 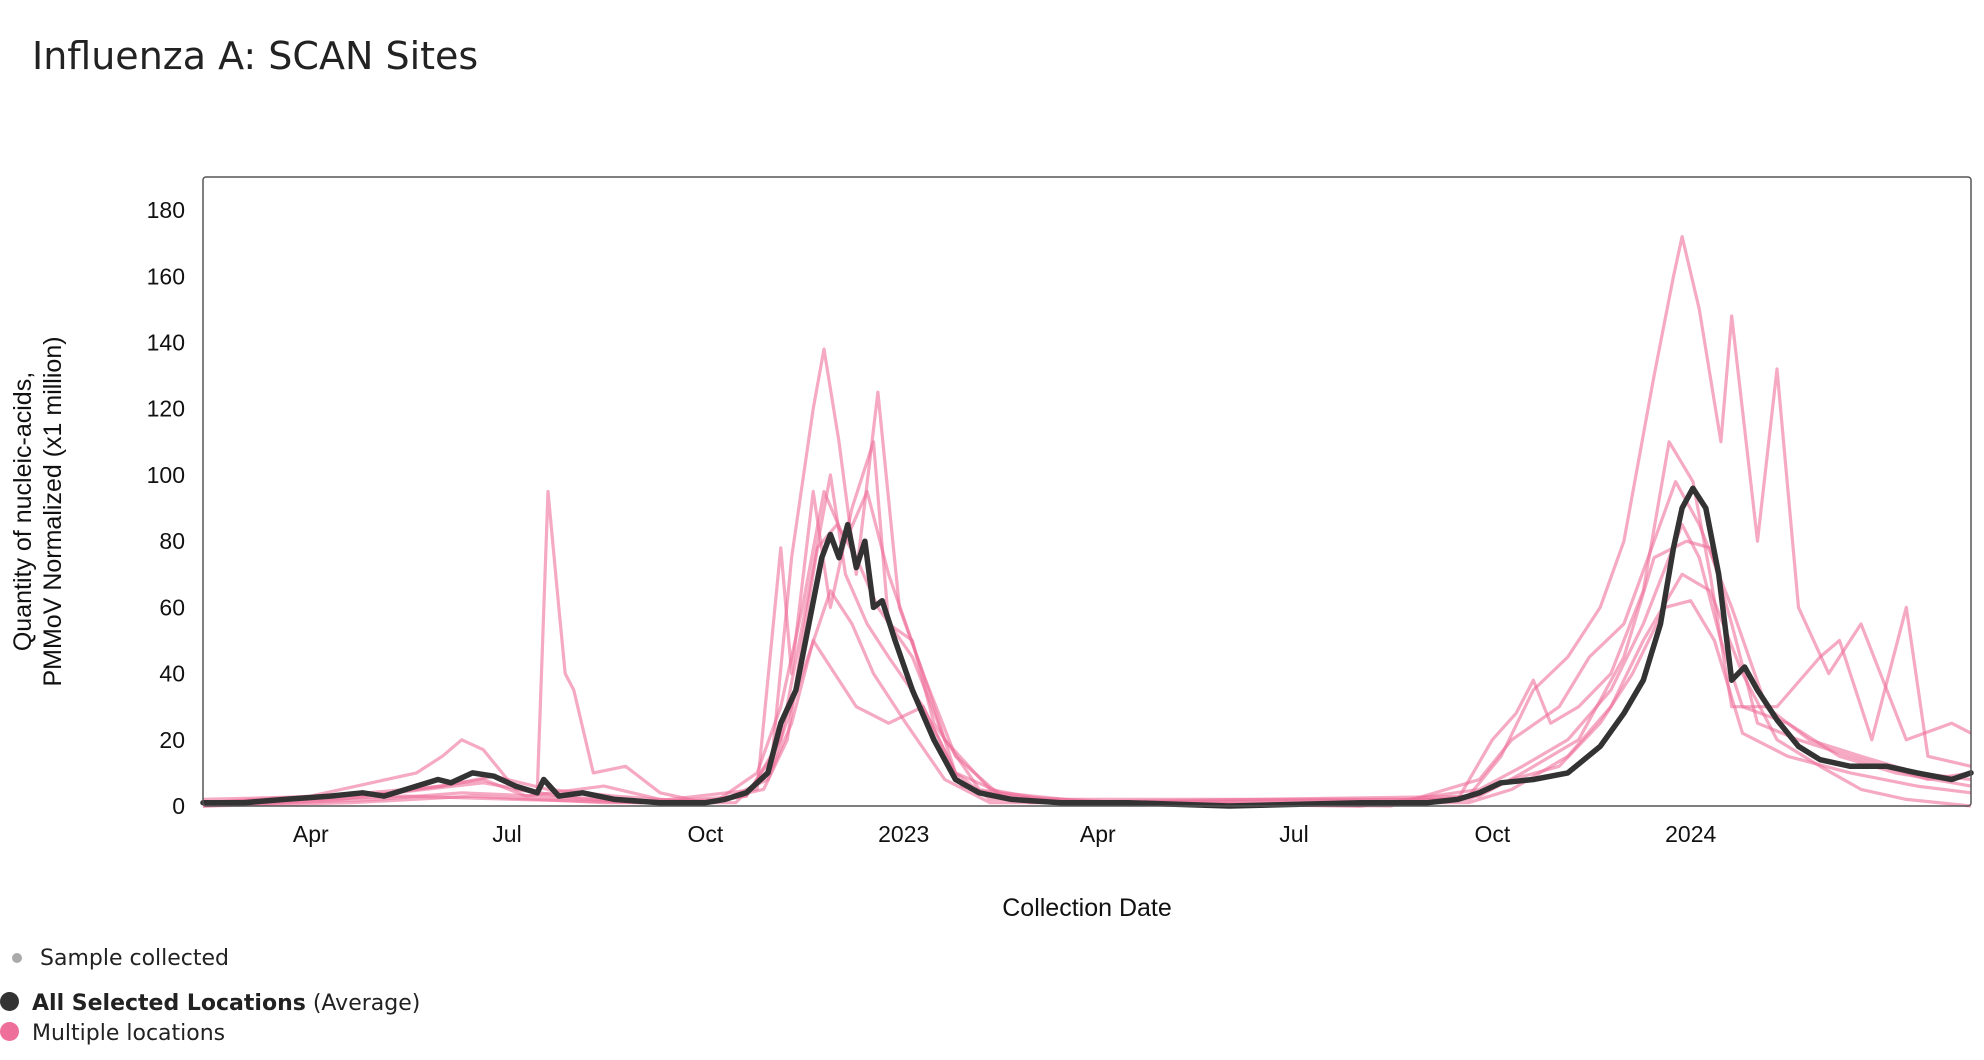 What do you see at coordinates (172, 541) in the screenshot?
I see `y-tick-label: 80` at bounding box center [172, 541].